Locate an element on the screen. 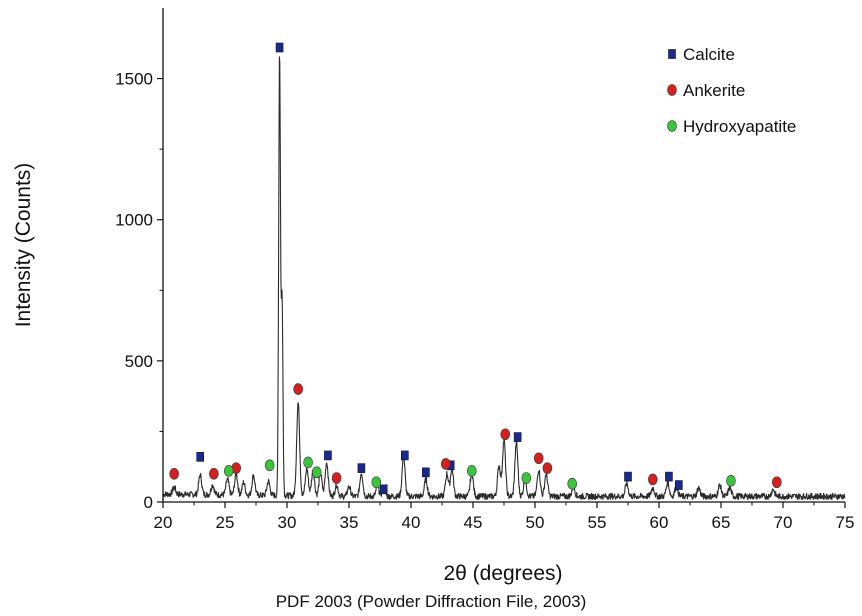  x-tick-label: 50 is located at coordinates (535, 522).